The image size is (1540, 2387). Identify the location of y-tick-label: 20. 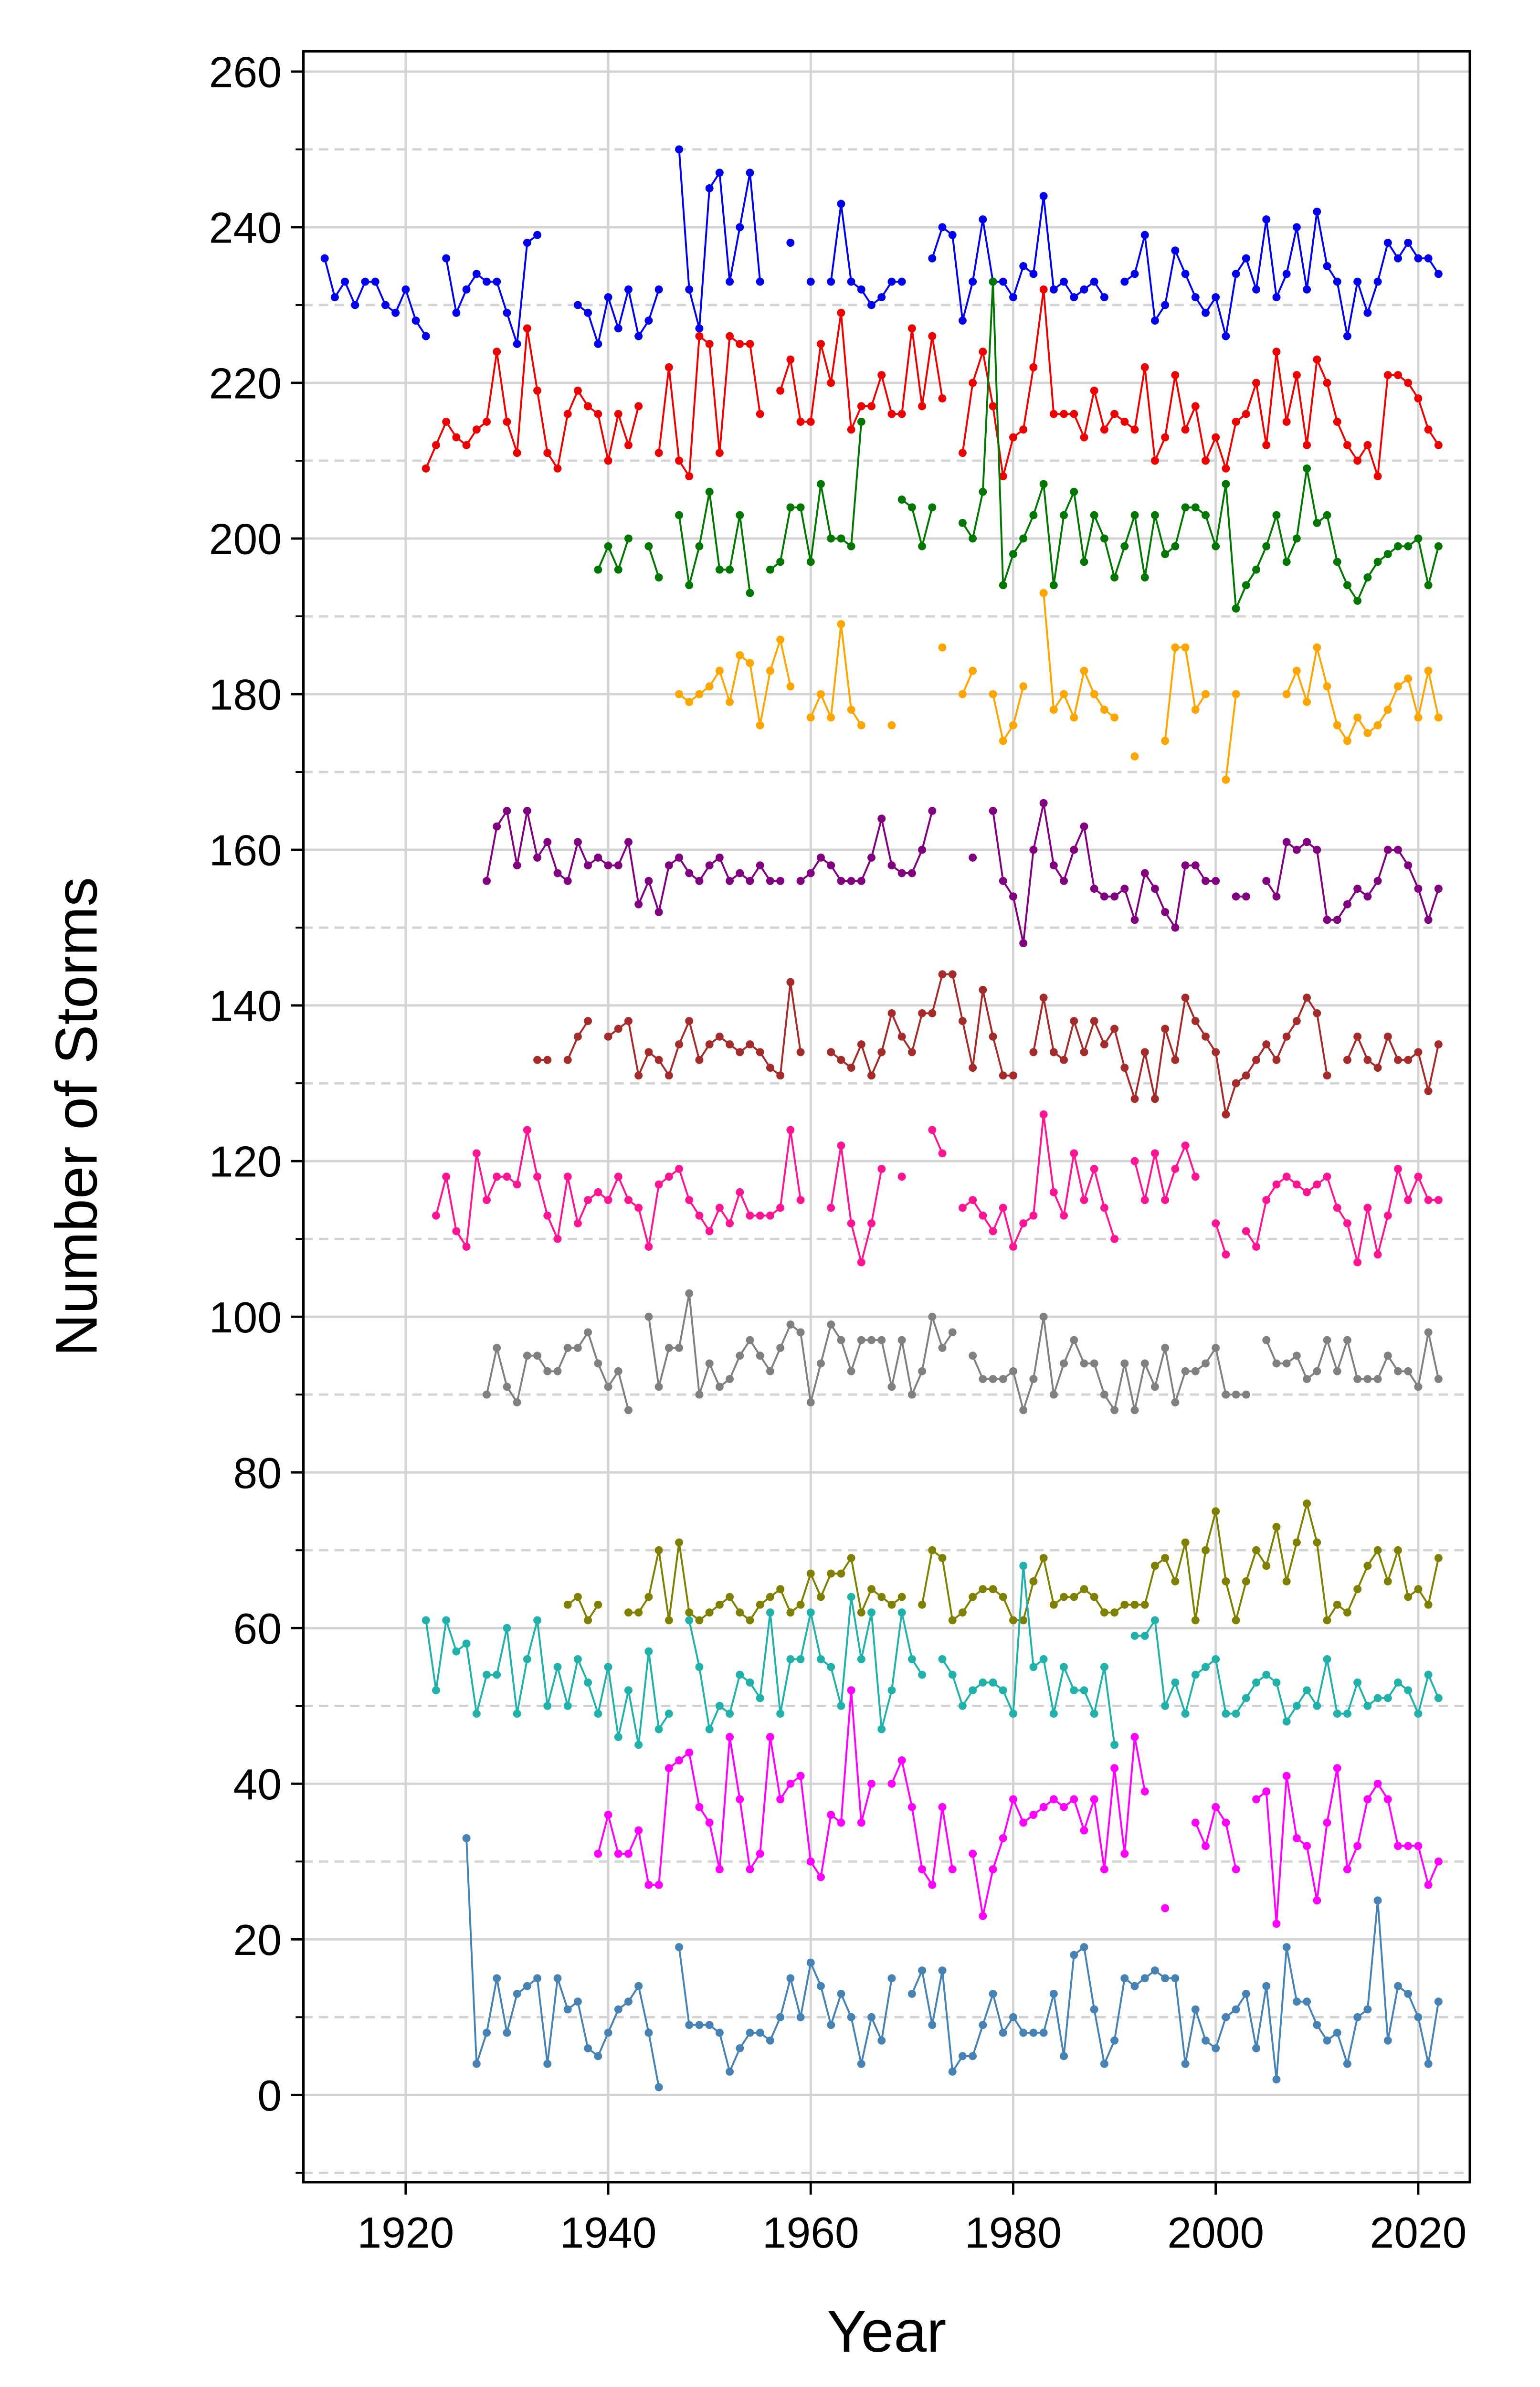
(257, 1940).